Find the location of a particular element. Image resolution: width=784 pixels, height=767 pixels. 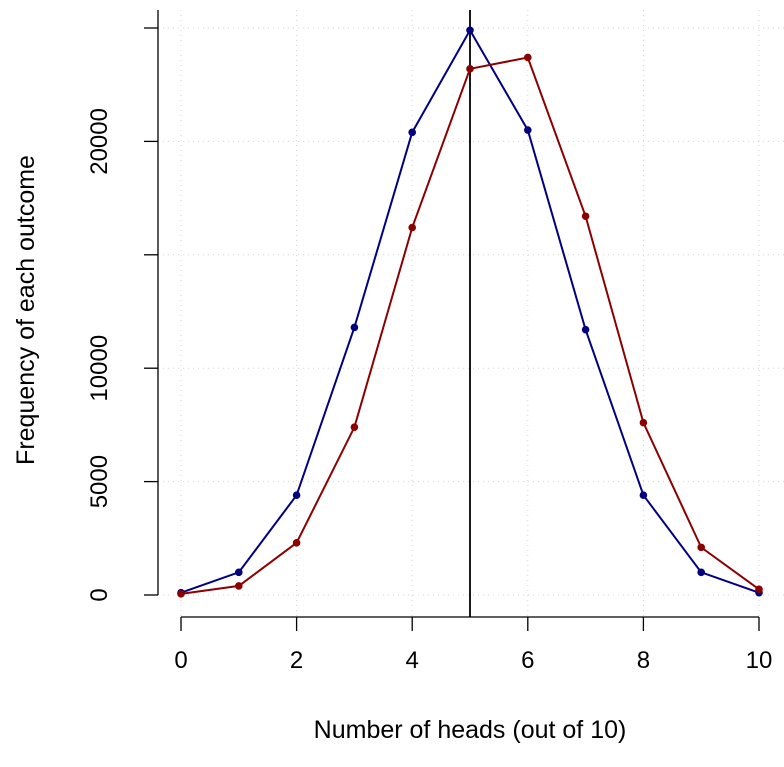

y-tick-label: 5000 is located at coordinates (99, 481).